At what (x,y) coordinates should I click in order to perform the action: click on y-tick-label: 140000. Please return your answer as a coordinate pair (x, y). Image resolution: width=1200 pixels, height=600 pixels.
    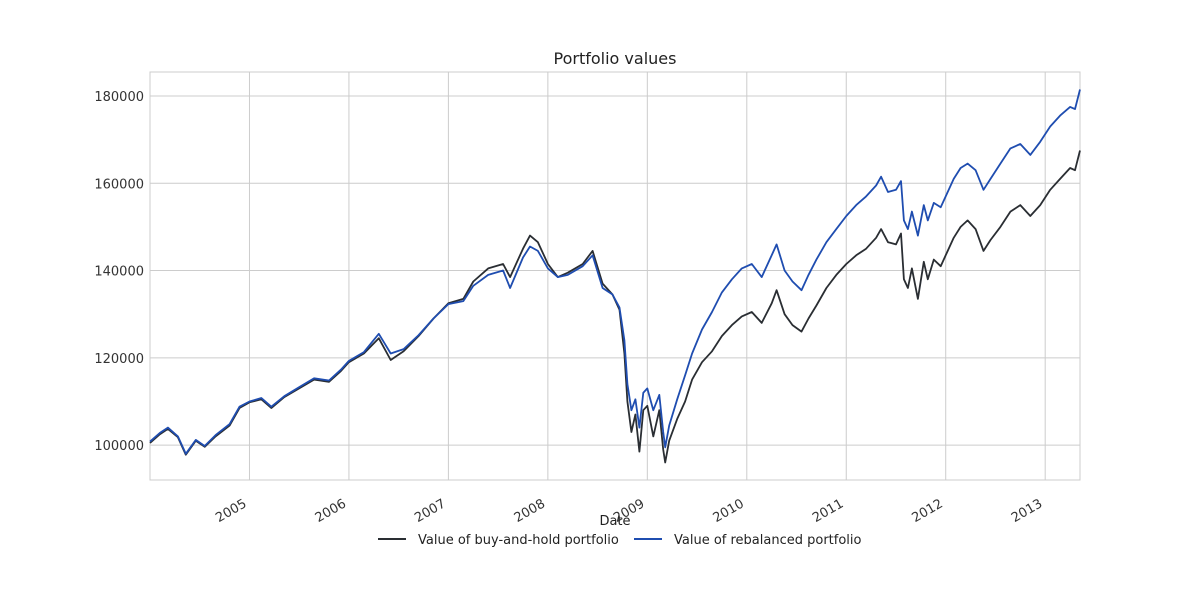
    Looking at the image, I should click on (119, 272).